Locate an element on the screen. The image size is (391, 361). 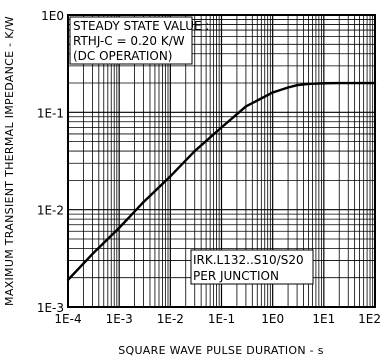
steady-state-box is located at coordinates (131, 40).